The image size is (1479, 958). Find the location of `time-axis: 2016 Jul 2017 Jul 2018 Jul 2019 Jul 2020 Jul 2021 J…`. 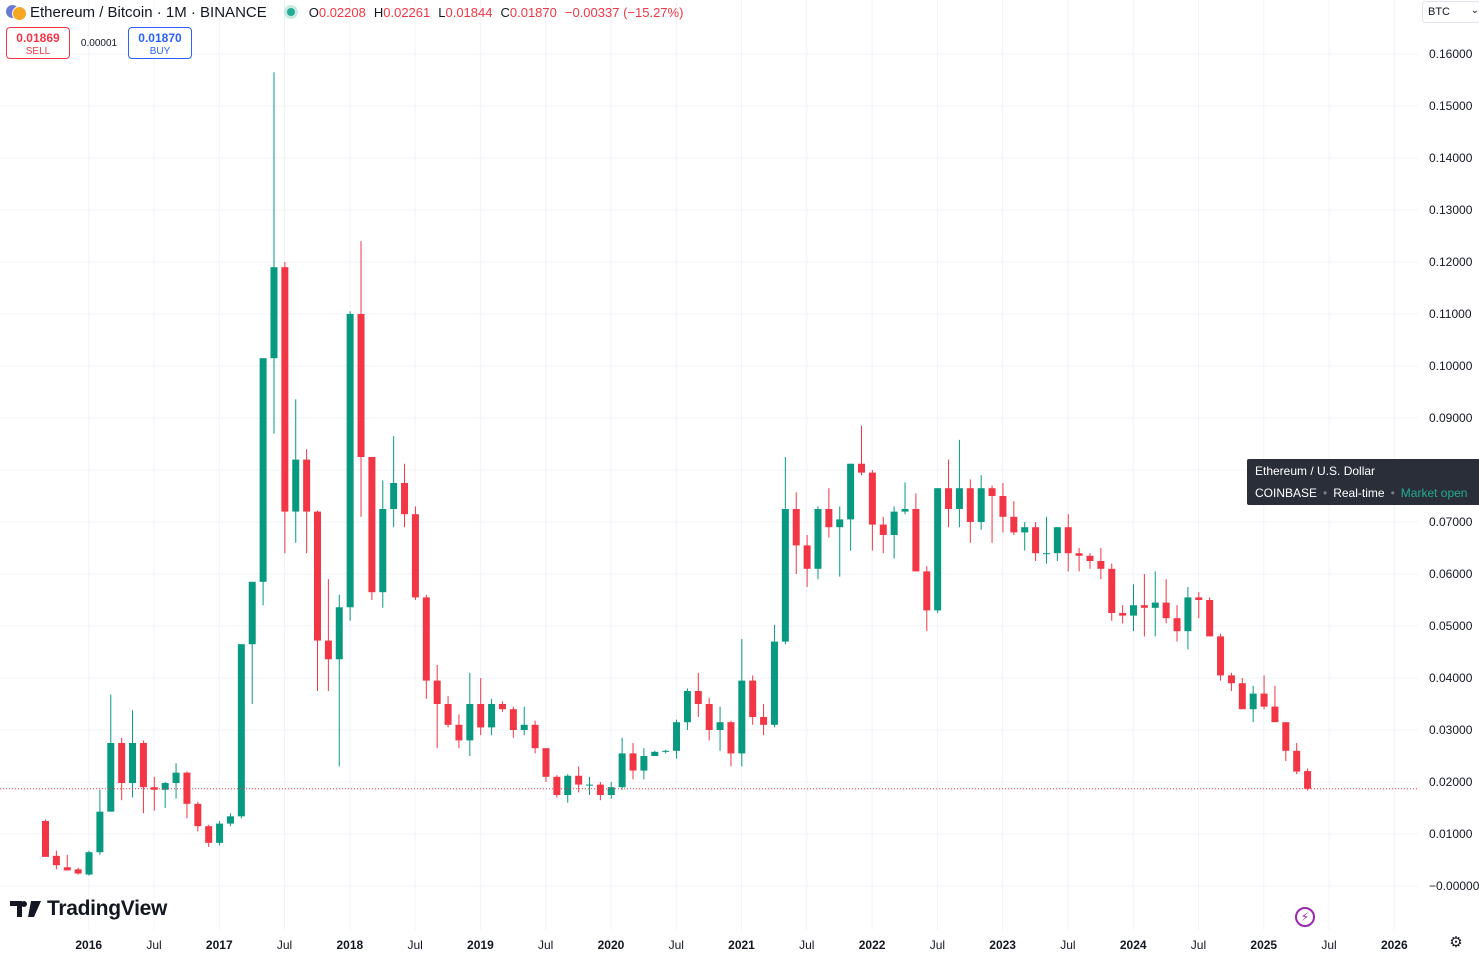

time-axis: 2016 Jul 2017 Jul 2018 Jul 2019 Jul 2020 Jul 2021 J… is located at coordinates (741, 945).